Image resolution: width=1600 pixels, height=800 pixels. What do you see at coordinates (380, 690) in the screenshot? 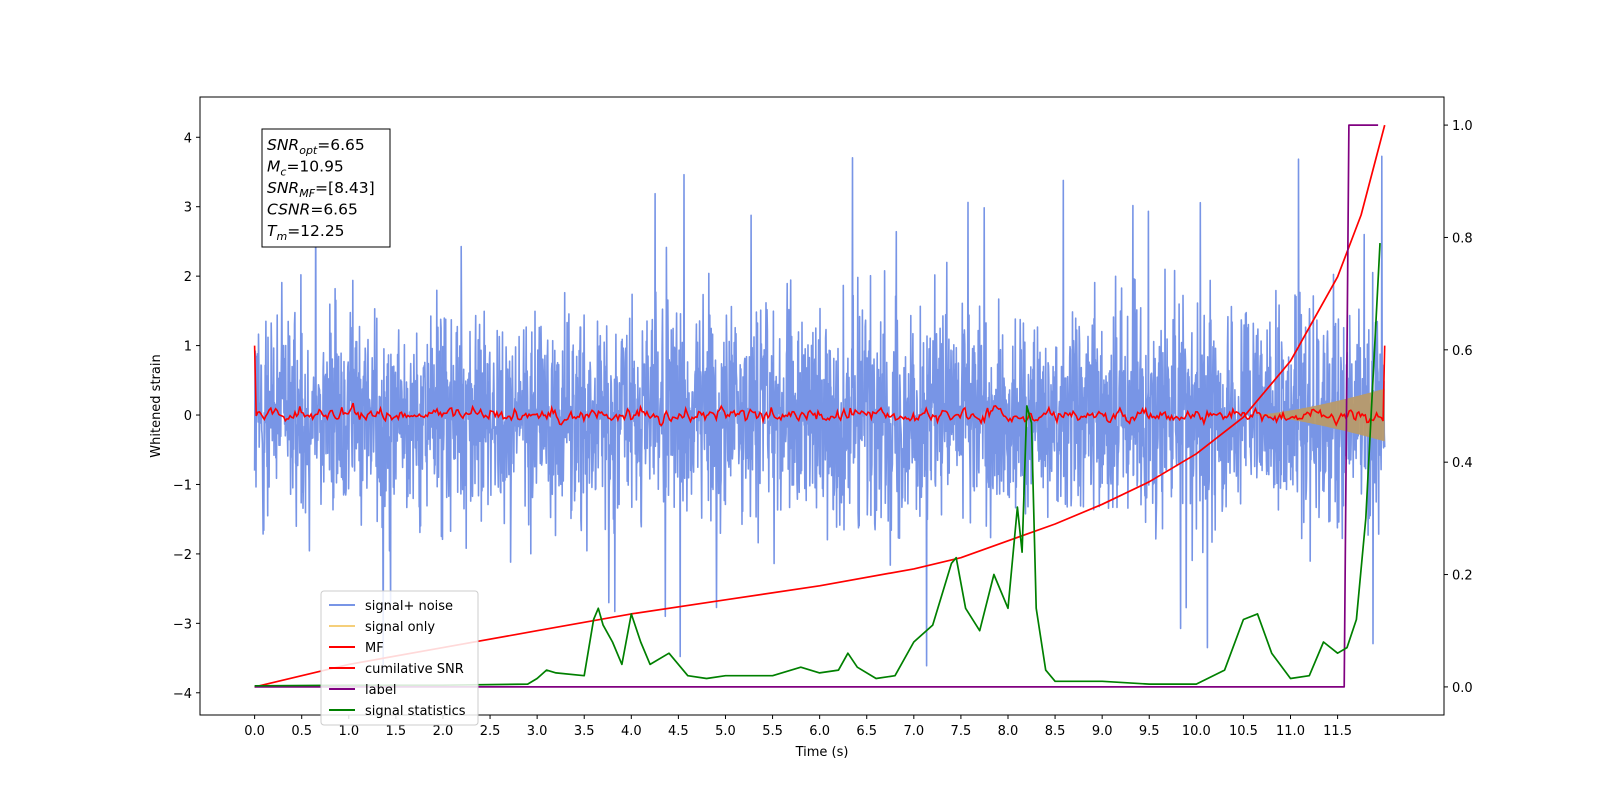
I see `legend-label: label` at bounding box center [380, 690].